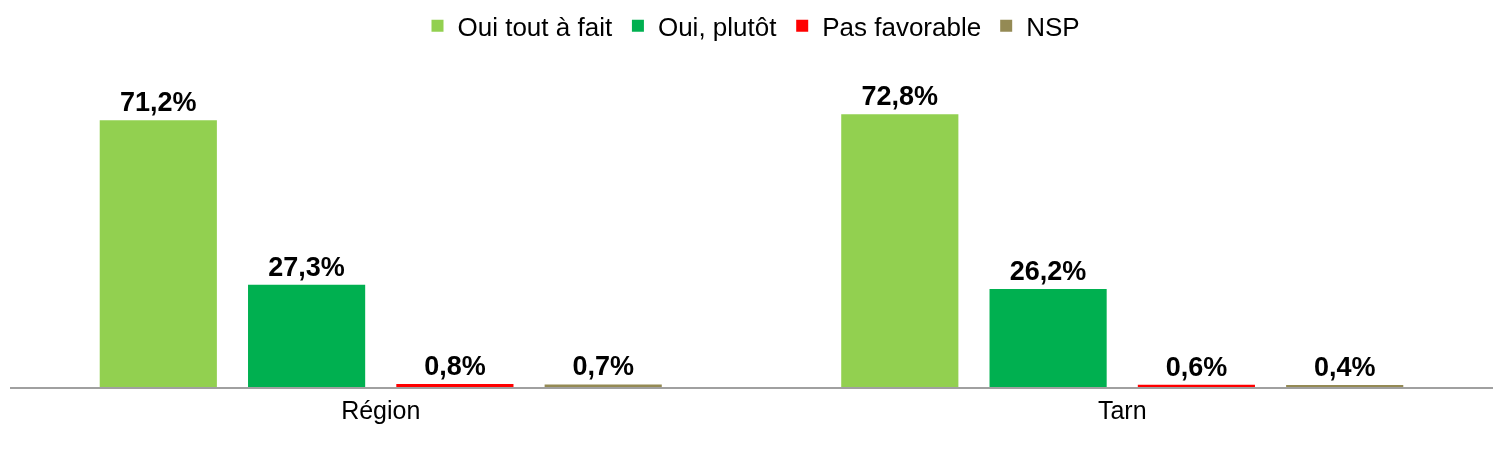 The width and height of the screenshot is (1493, 462). Describe the element at coordinates (603, 366) in the screenshot. I see `data-label: 0,7%` at that location.